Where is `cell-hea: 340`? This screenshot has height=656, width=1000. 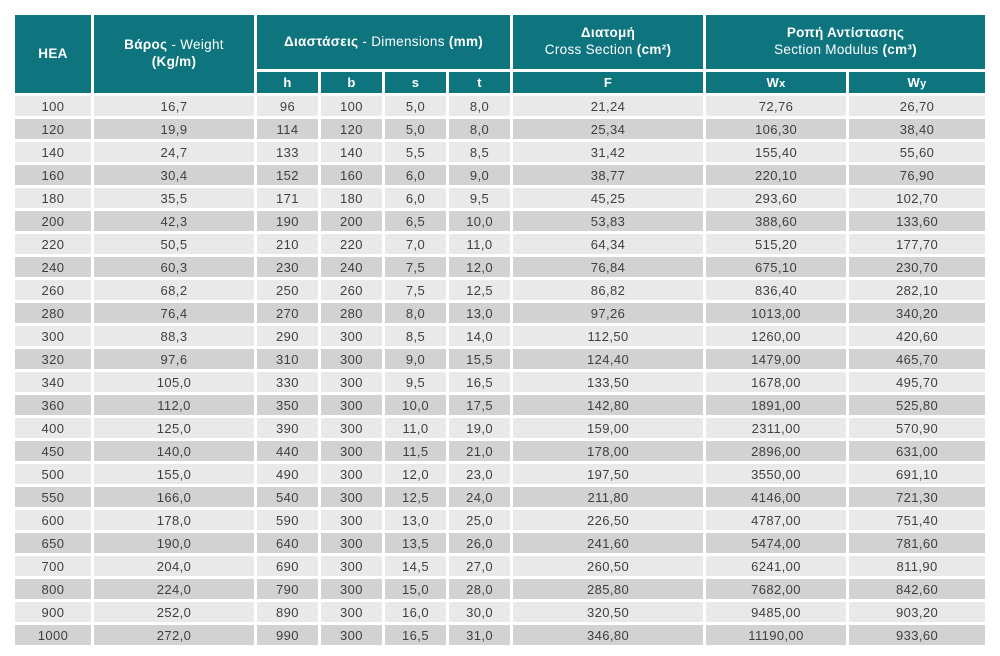
cell-hea: 340 is located at coordinates (53, 382).